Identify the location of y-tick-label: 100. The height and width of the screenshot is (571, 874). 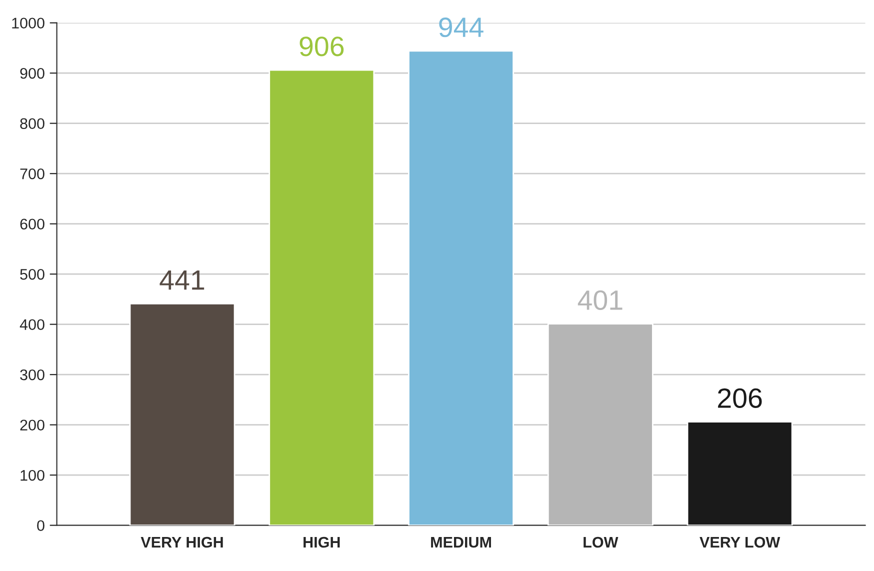
(32, 475).